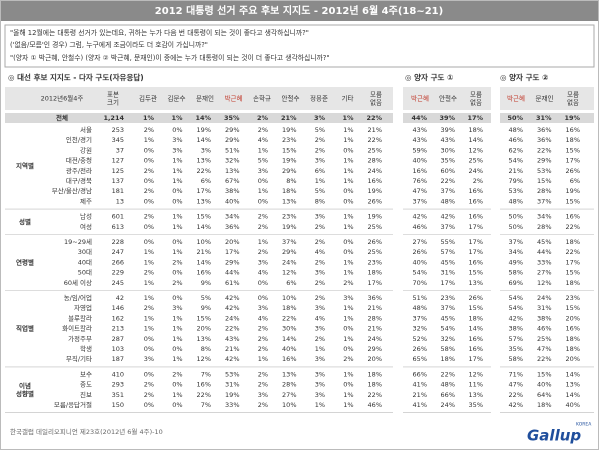 Image resolution: width=599 pixels, height=450 pixels. I want to click on cell: 21%, so click(204, 252).